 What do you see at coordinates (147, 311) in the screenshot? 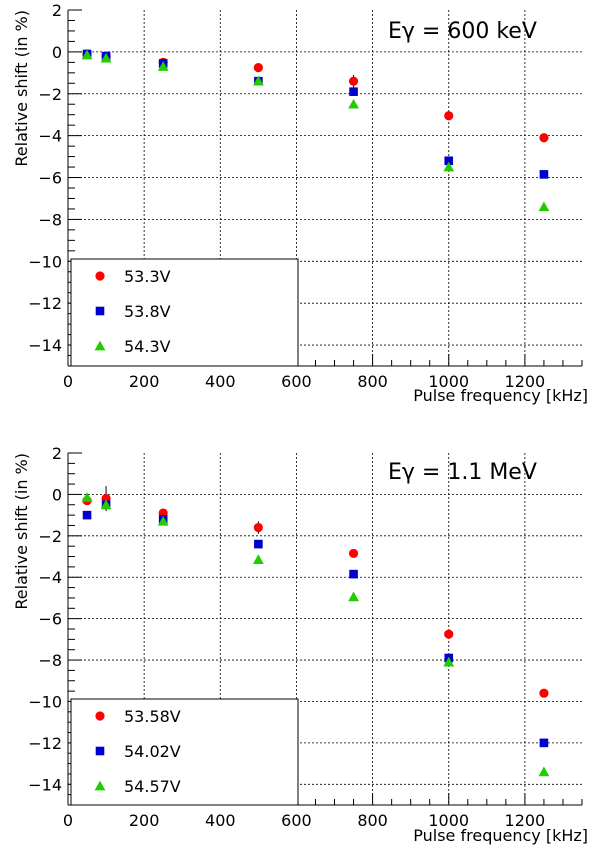
I see `legend-label: 53.8V` at bounding box center [147, 311].